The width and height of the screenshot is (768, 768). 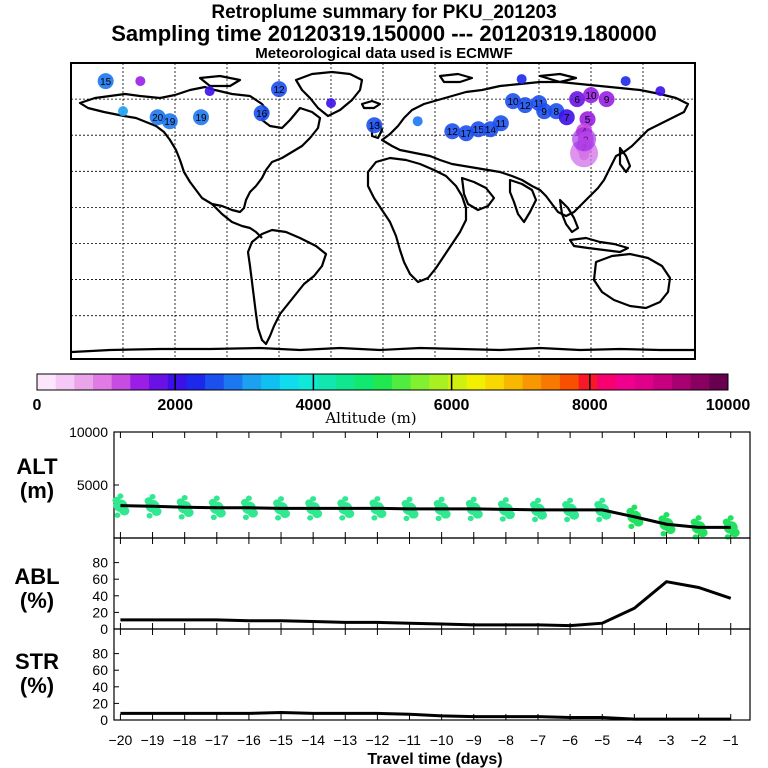 What do you see at coordinates (535, 149) in the screenshot?
I see `coast-eurasia` at bounding box center [535, 149].